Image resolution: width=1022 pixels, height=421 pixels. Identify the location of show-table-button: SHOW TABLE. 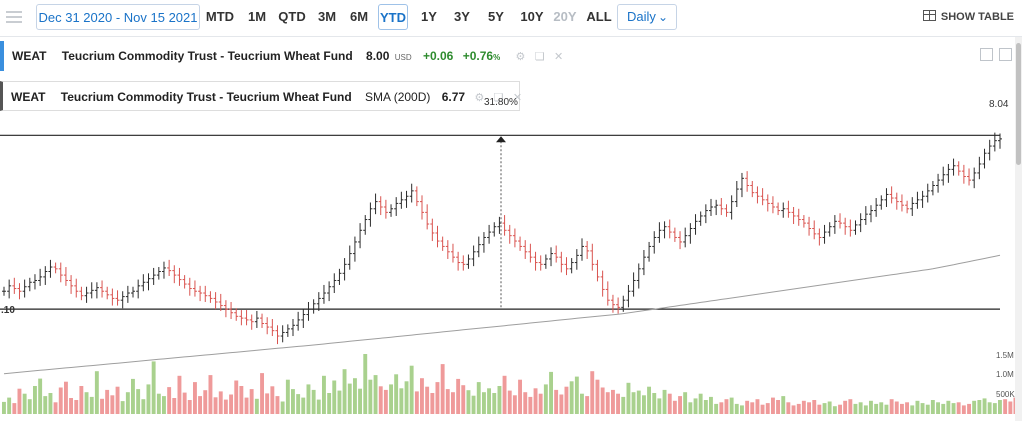
(968, 16).